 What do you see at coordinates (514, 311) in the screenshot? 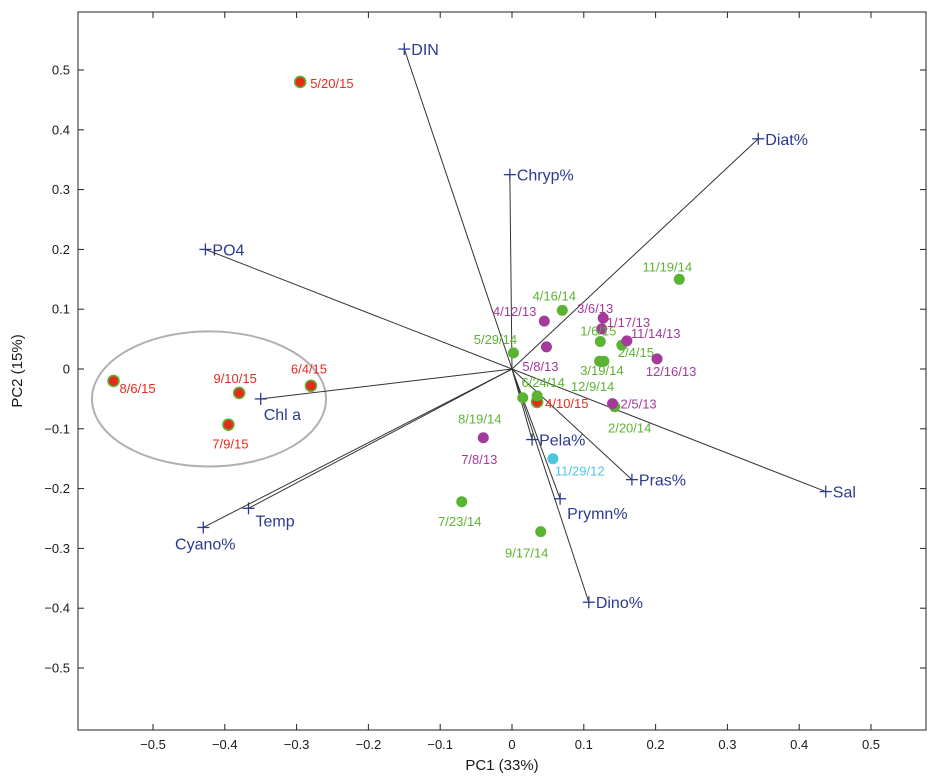
I see `sample-point-label: 4/12/13` at bounding box center [514, 311].